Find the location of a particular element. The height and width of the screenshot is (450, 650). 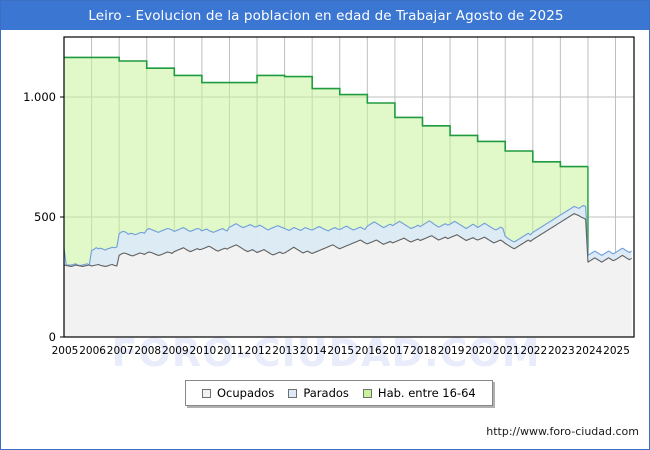

legend-label-ocupados: Ocupados is located at coordinates (246, 393).